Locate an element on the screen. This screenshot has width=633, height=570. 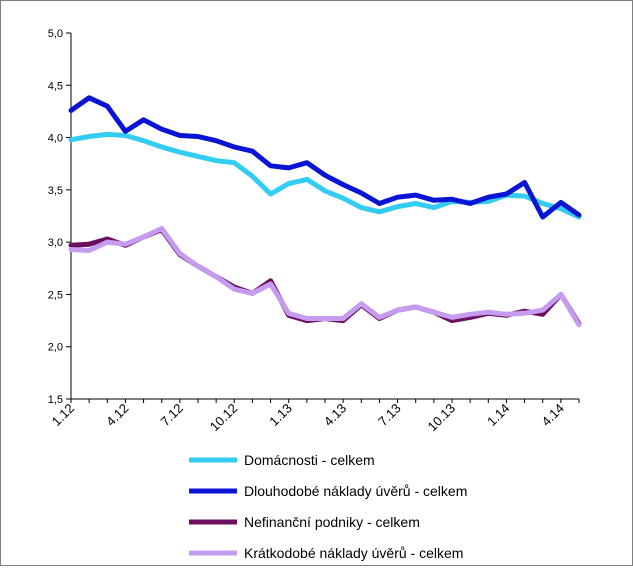
y-tick-label: 3,0 is located at coordinates (55, 243).